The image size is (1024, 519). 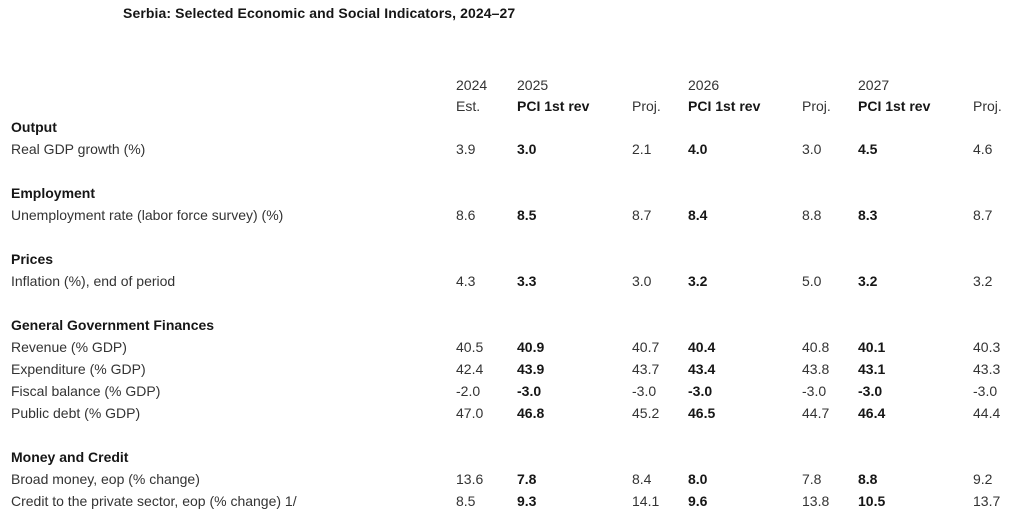 I want to click on value-cell: 10.5, so click(x=872, y=501).